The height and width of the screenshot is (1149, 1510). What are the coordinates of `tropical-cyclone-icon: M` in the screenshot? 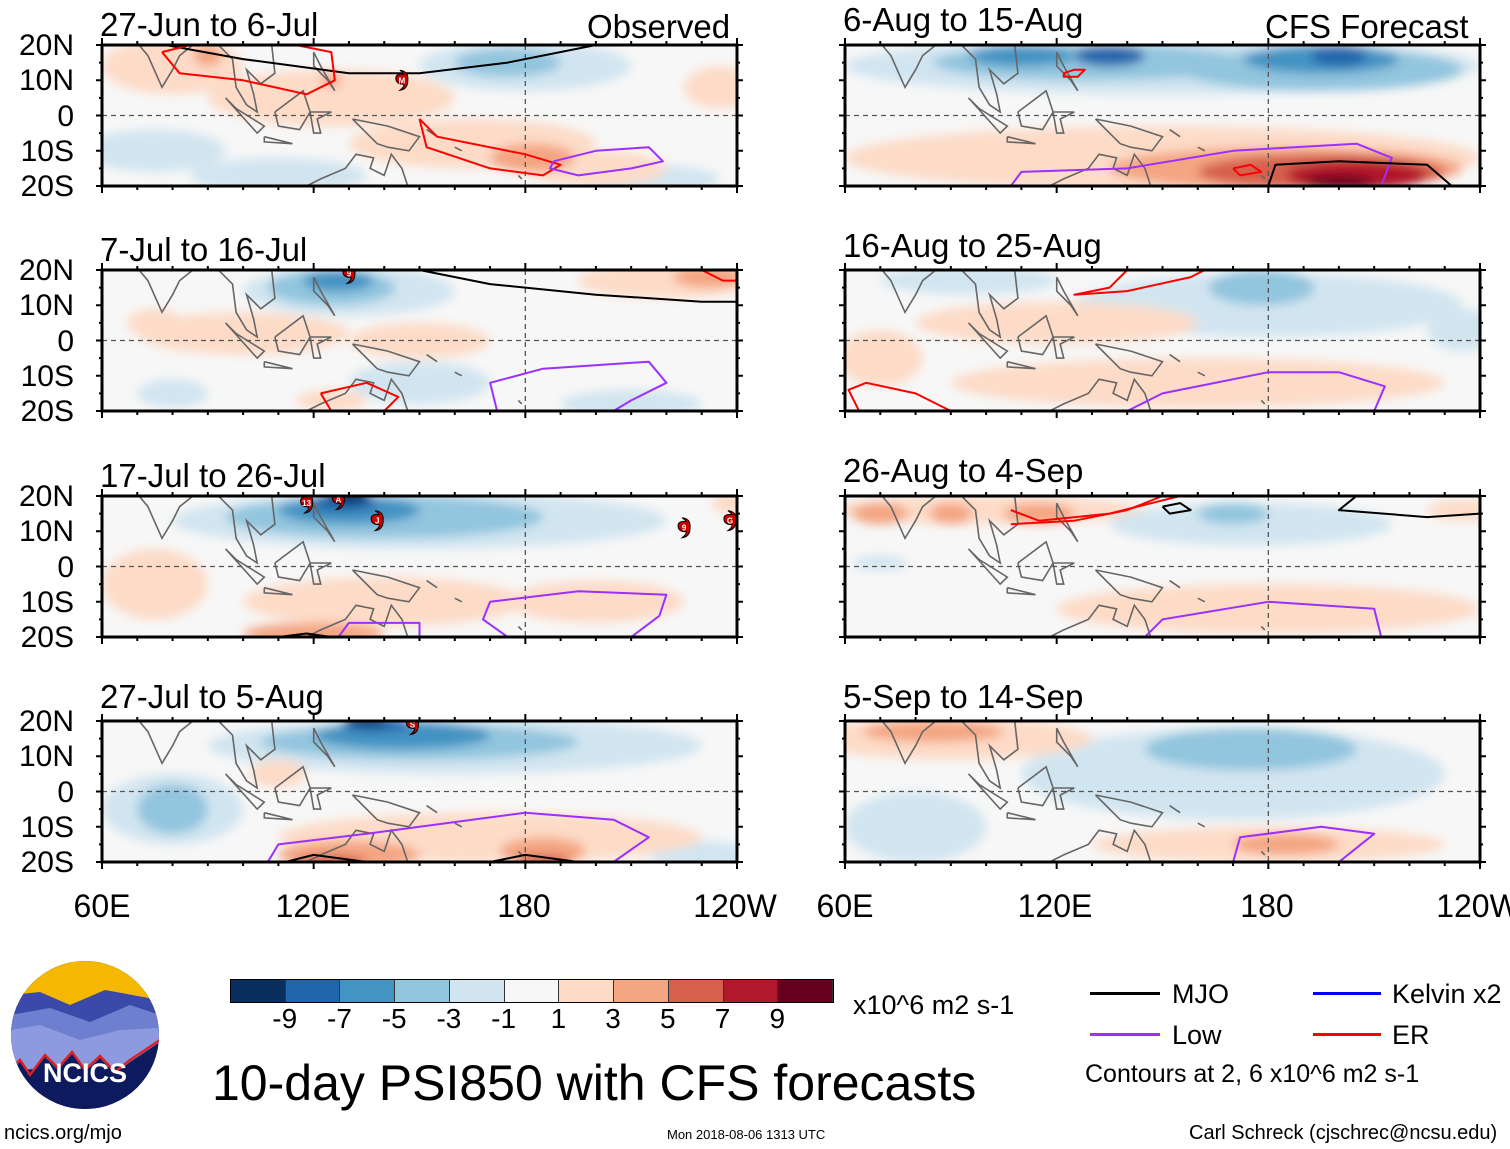 It's located at (402, 80).